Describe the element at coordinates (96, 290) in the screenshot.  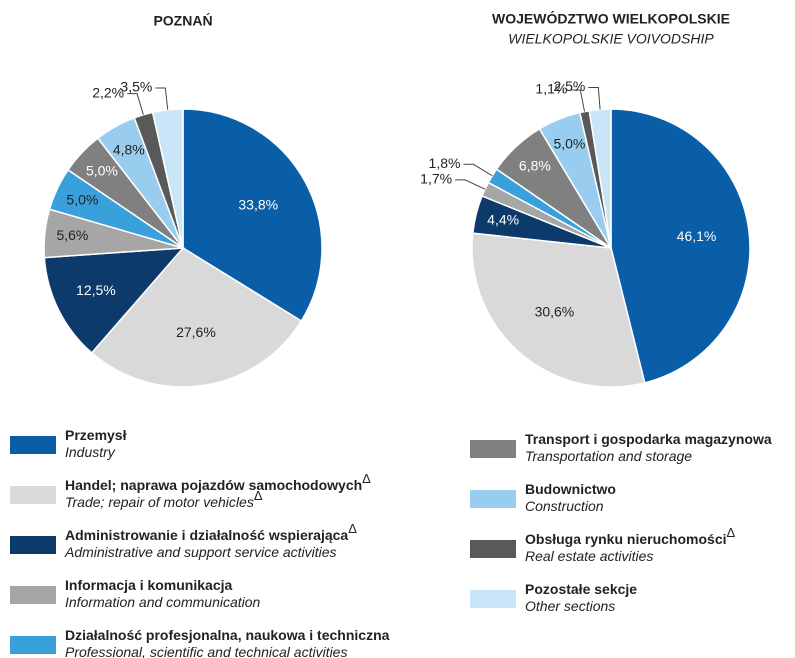
I see `data-label: 12,5%` at that location.